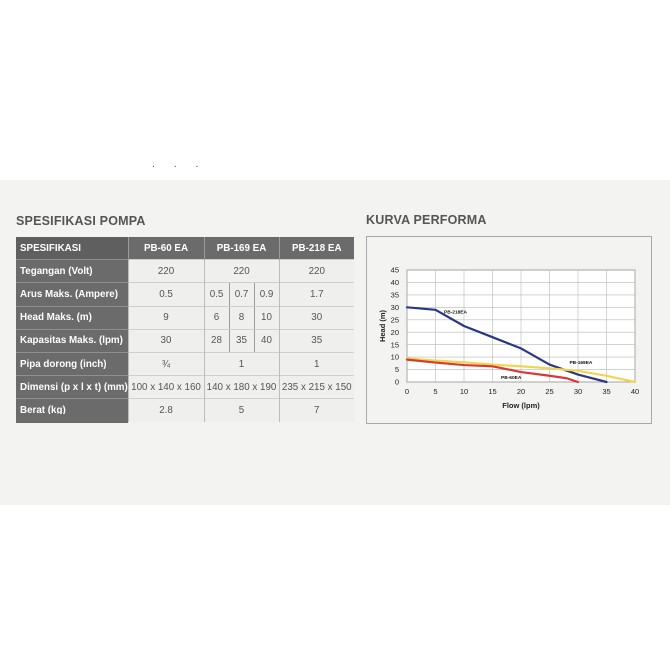  What do you see at coordinates (395, 294) in the screenshot?
I see `y-tick-label: 35` at bounding box center [395, 294].